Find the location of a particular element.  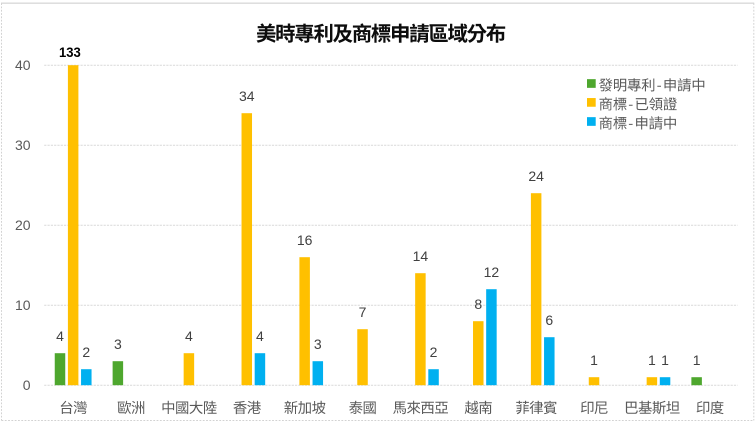

svg-text: 30 is located at coordinates (23, 145).